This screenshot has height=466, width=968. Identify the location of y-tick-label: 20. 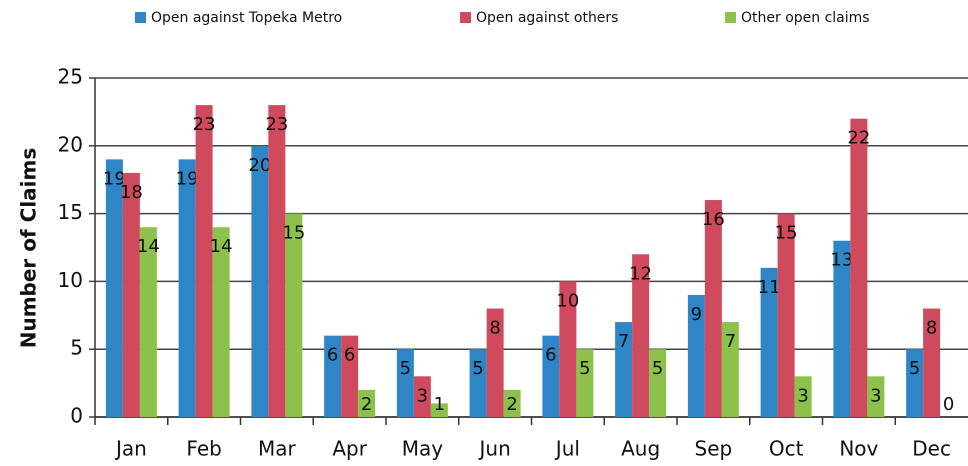
(70, 144).